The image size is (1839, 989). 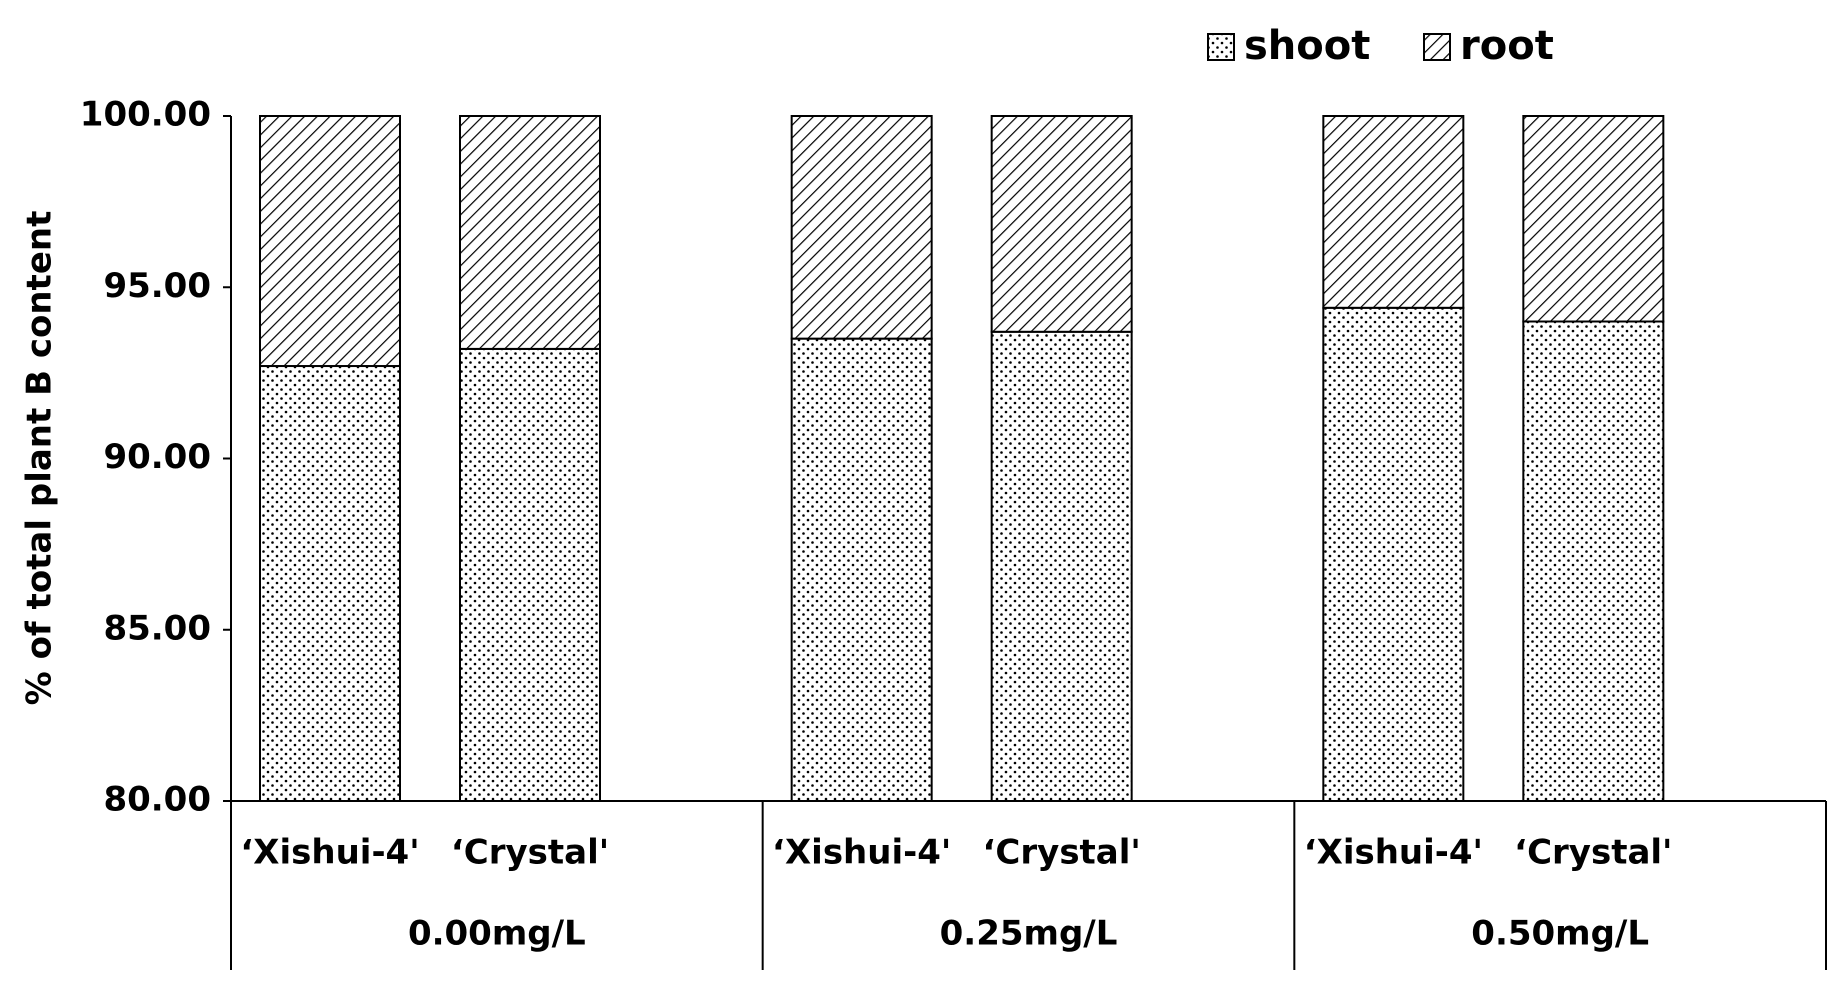 What do you see at coordinates (1029, 934) in the screenshot?
I see `group-label: 0.25mg/L` at bounding box center [1029, 934].